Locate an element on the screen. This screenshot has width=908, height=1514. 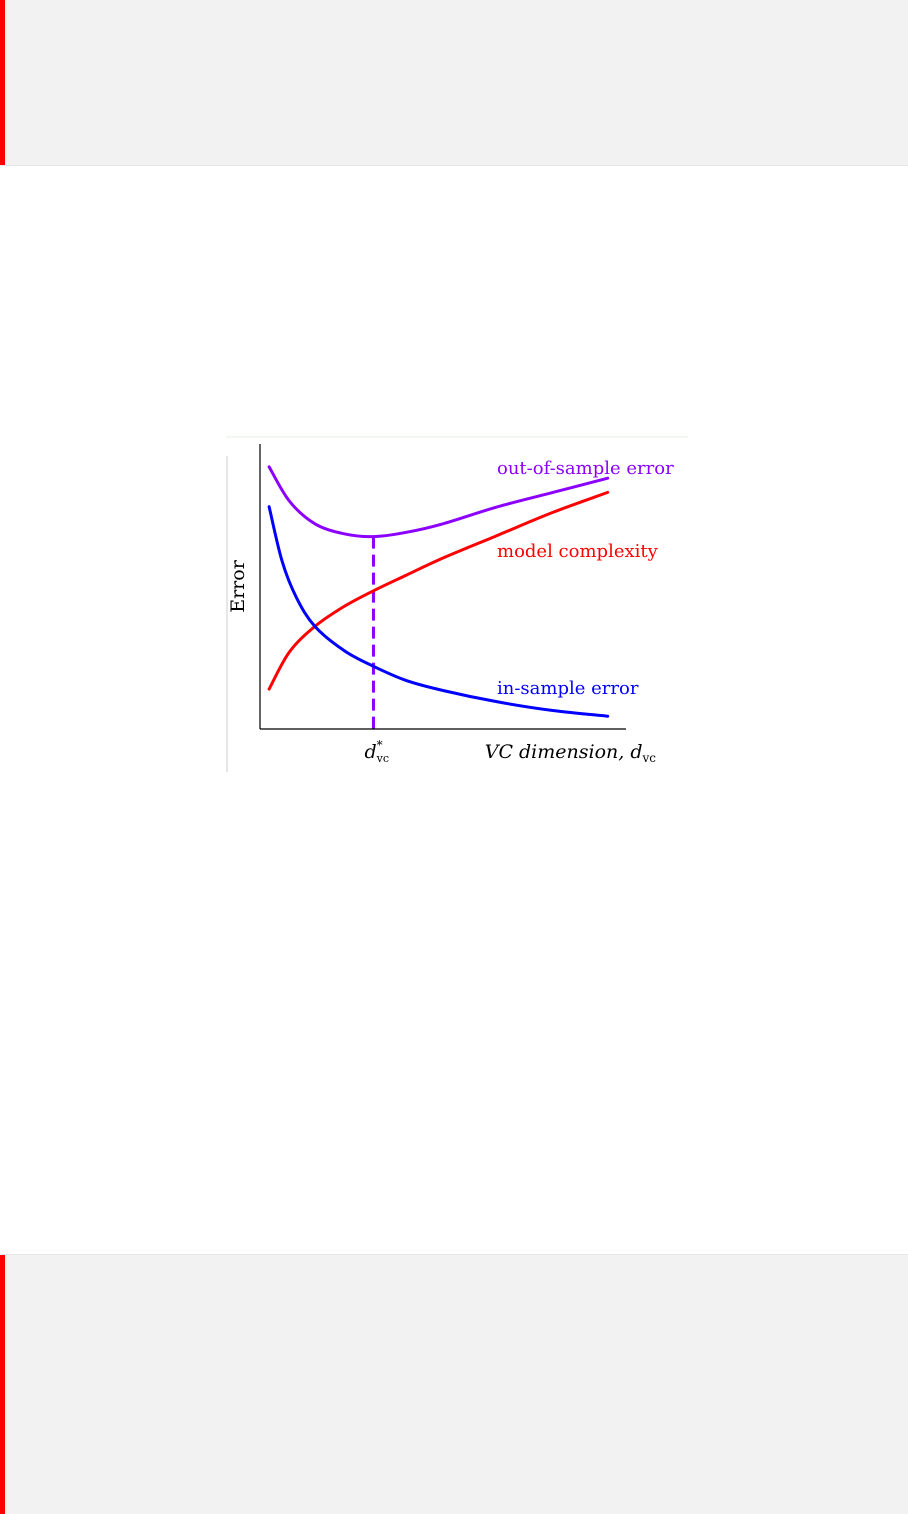
y-axis-label: Error is located at coordinates (238, 585).